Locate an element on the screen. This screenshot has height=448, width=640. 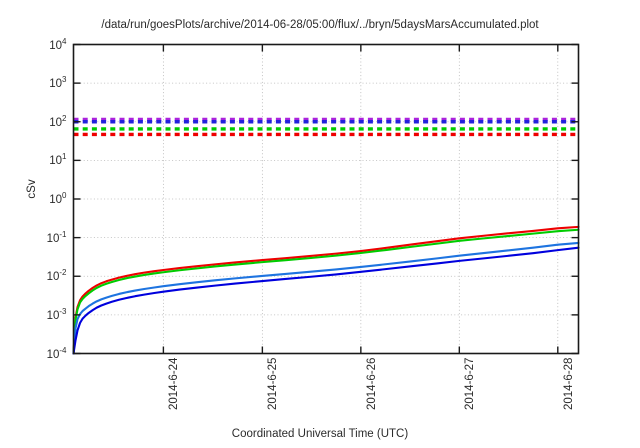
x-tick-label: 2014-6-26 is located at coordinates (371, 383).